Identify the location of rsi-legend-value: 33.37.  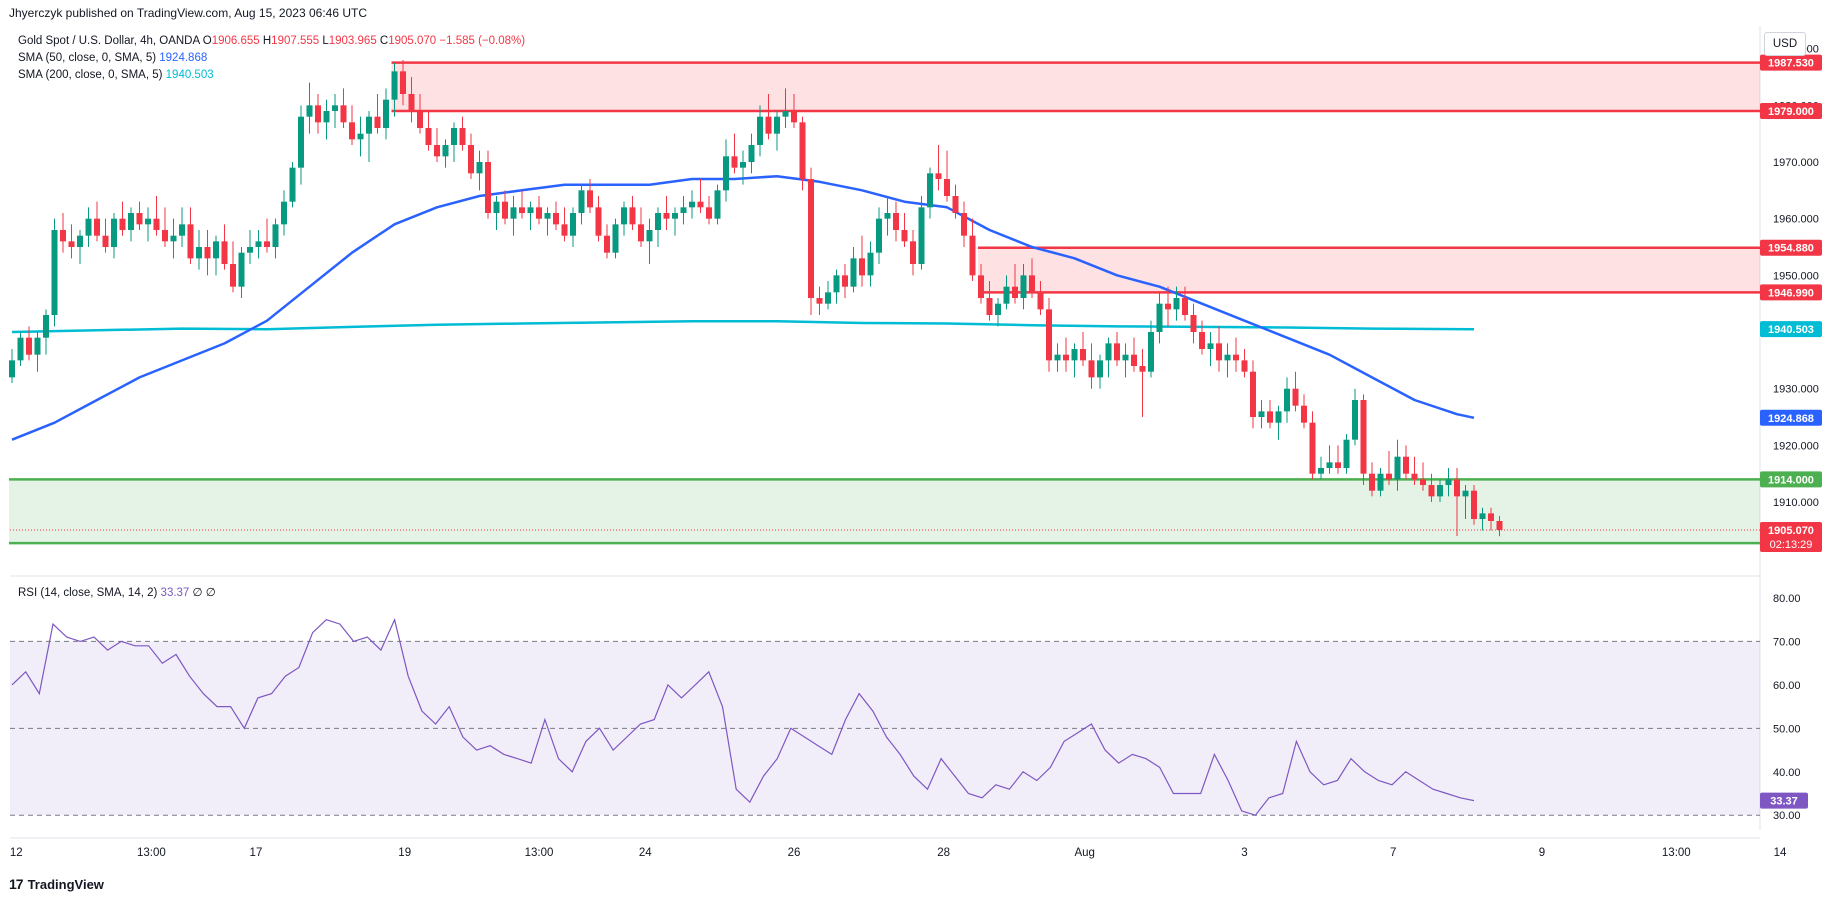
(175, 593).